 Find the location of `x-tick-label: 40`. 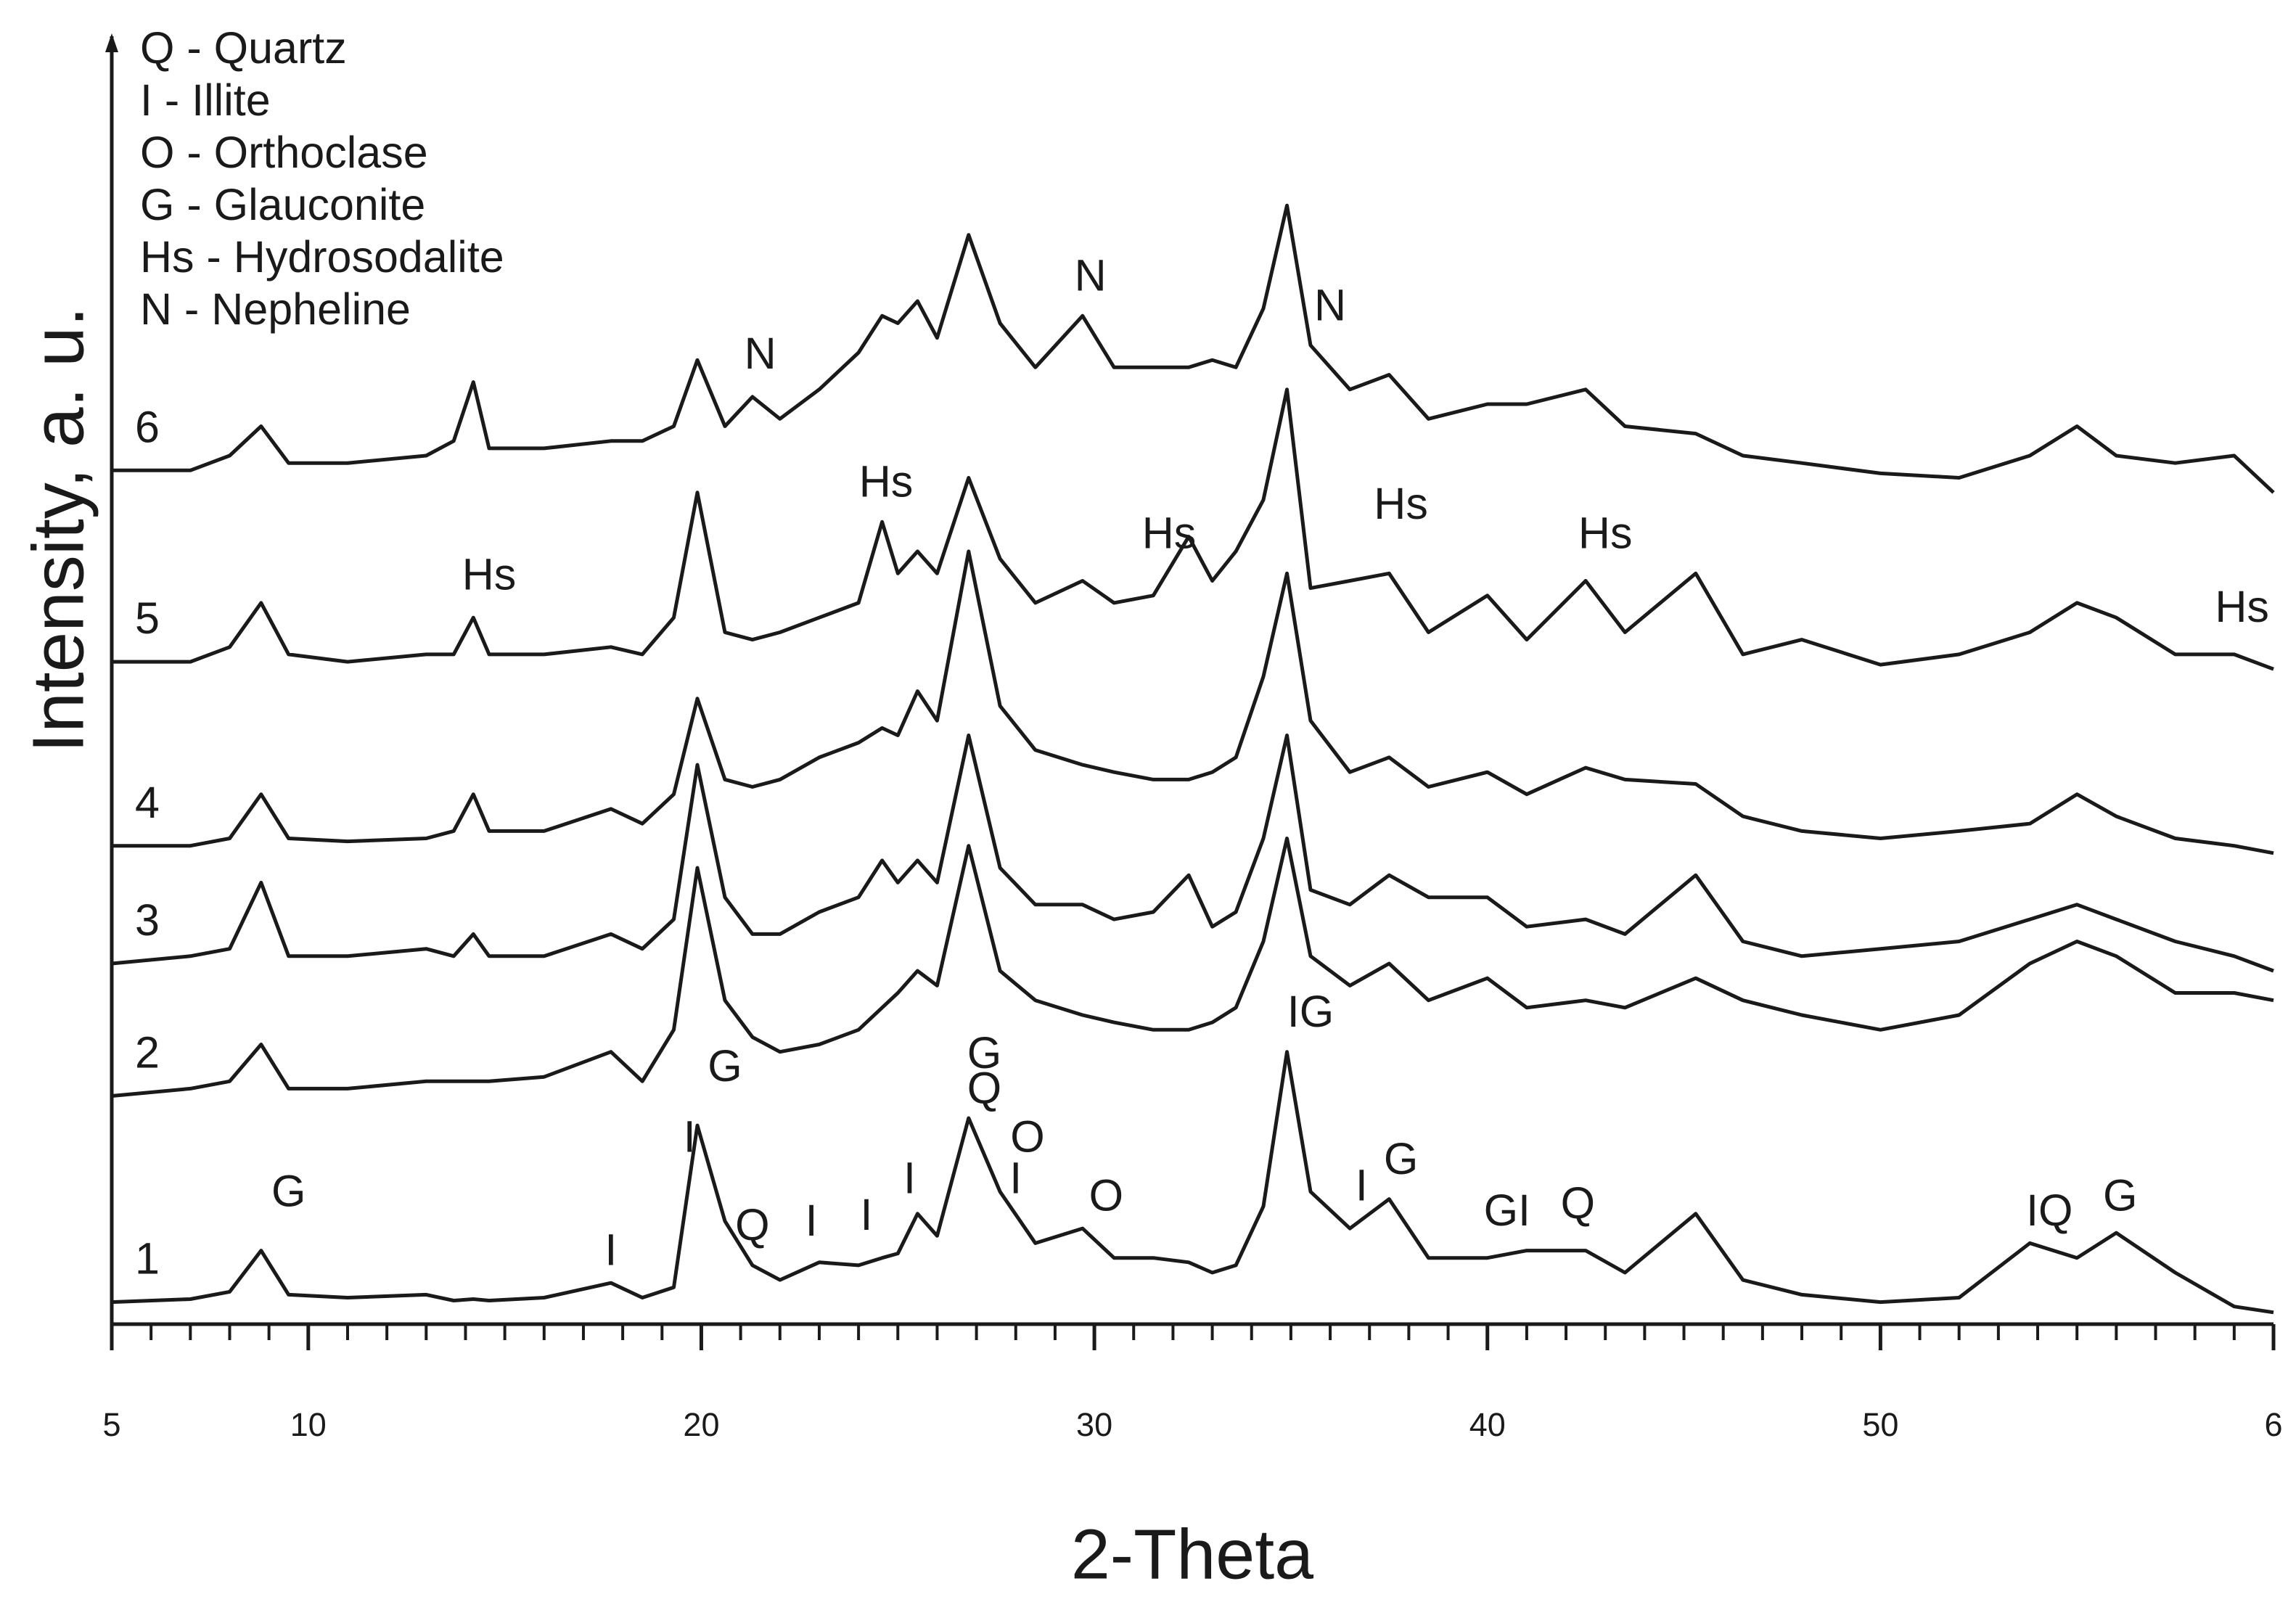

x-tick-label: 40 is located at coordinates (1487, 1424).